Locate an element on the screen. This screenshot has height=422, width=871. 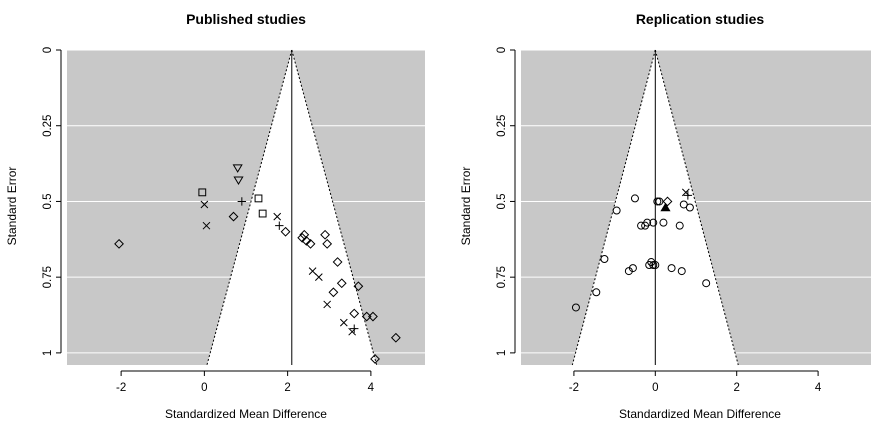
data-point-triangle-up-filled is located at coordinates (665, 207).